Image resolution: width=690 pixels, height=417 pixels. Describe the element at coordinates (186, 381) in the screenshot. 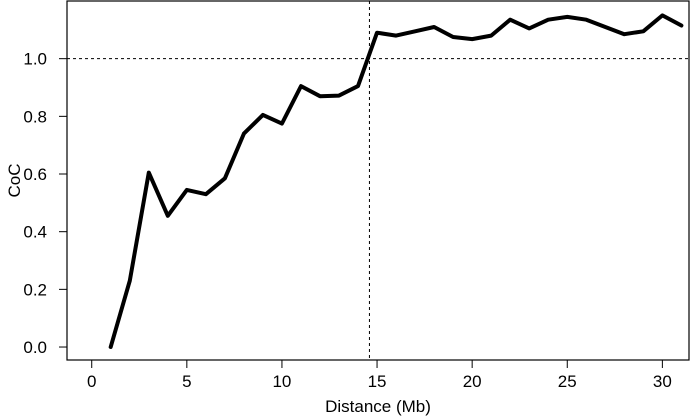

I see `x-tick-label: 5` at that location.